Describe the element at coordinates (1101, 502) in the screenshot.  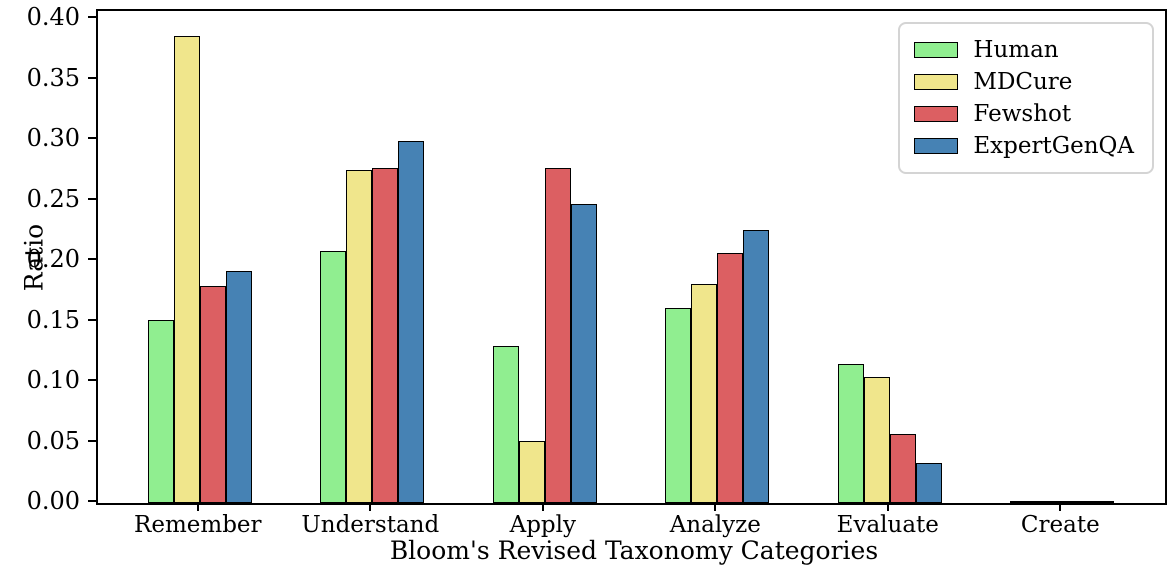
I see `bar-expertgenqa-create` at that location.